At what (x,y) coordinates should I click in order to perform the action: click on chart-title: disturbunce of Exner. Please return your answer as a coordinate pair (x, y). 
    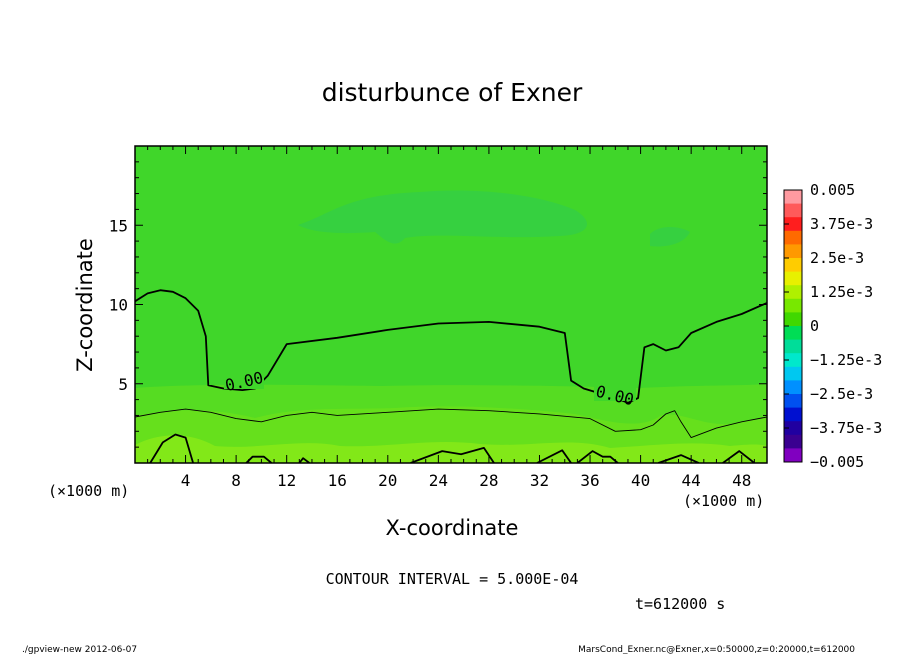
    Looking at the image, I should click on (452, 92).